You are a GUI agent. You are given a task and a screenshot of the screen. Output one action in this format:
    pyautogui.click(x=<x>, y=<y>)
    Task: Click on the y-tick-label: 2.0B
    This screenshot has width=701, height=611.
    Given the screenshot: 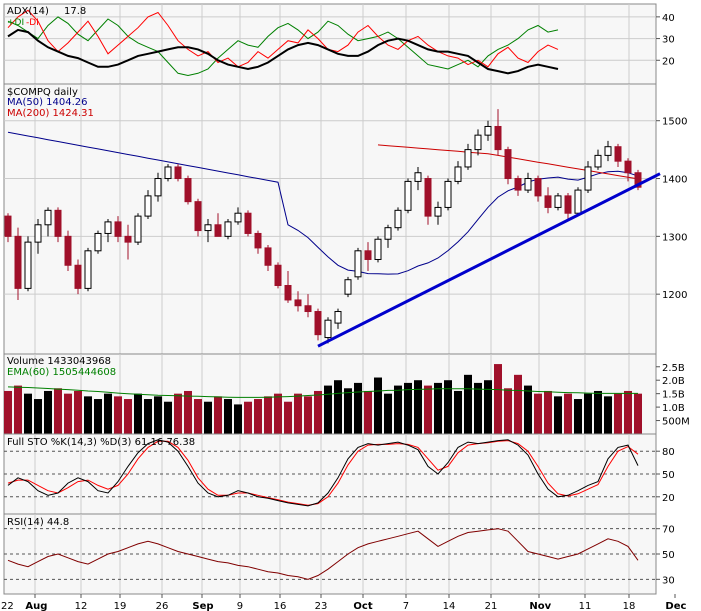 What is the action you would take?
    pyautogui.click(x=673, y=381)
    